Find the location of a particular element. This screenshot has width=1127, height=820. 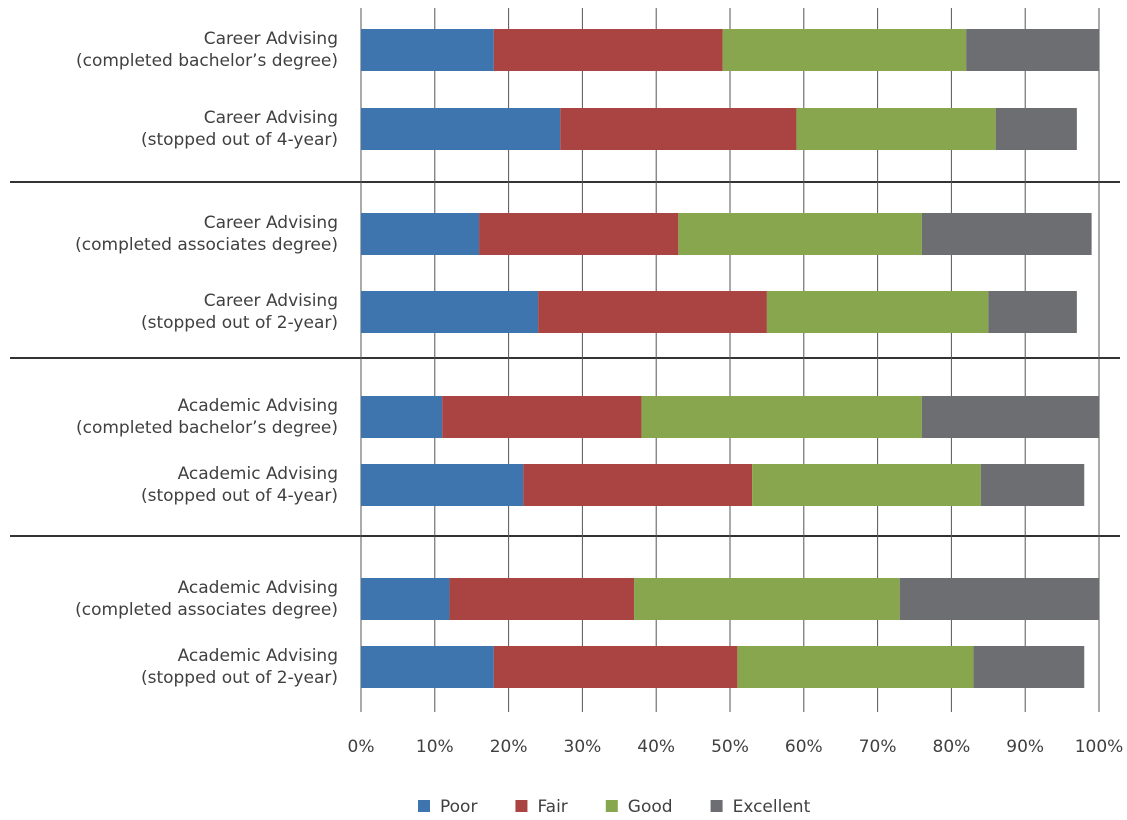

x-tick-label: 60% is located at coordinates (804, 747).